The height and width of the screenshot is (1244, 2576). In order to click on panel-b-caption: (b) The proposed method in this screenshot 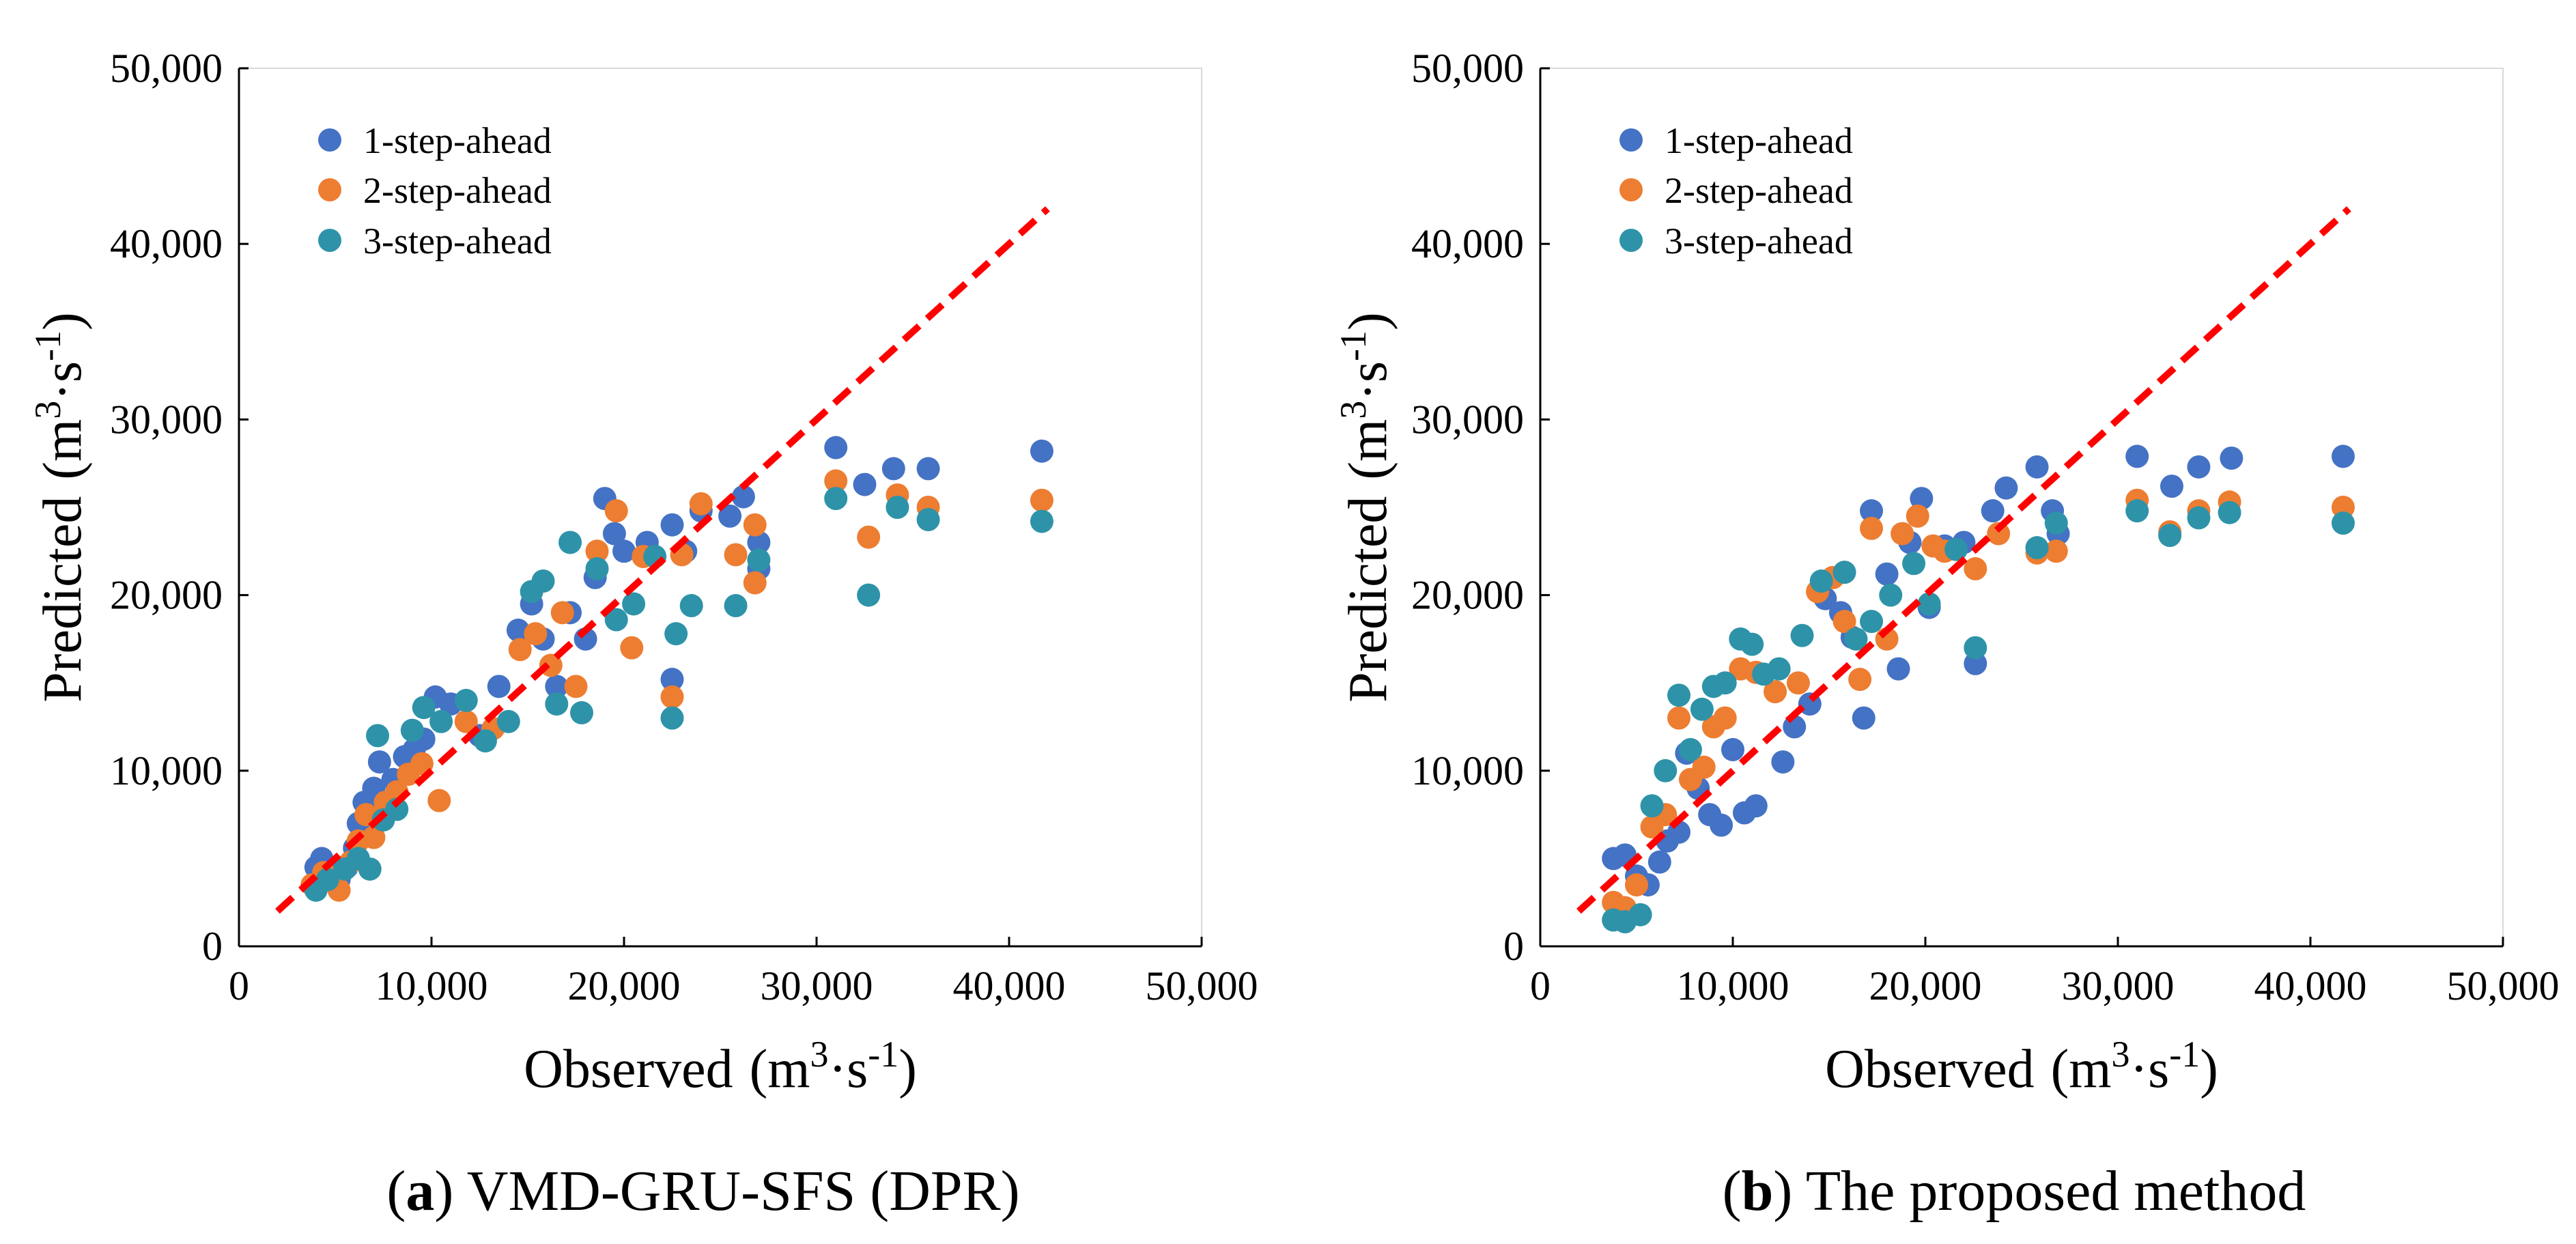, I will do `click(2014, 1191)`.